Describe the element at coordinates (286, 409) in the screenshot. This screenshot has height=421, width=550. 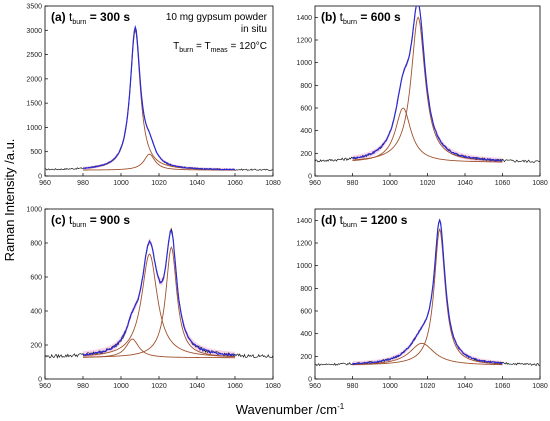
I see `x-axis-title-base: Wavenumber /cm` at that location.